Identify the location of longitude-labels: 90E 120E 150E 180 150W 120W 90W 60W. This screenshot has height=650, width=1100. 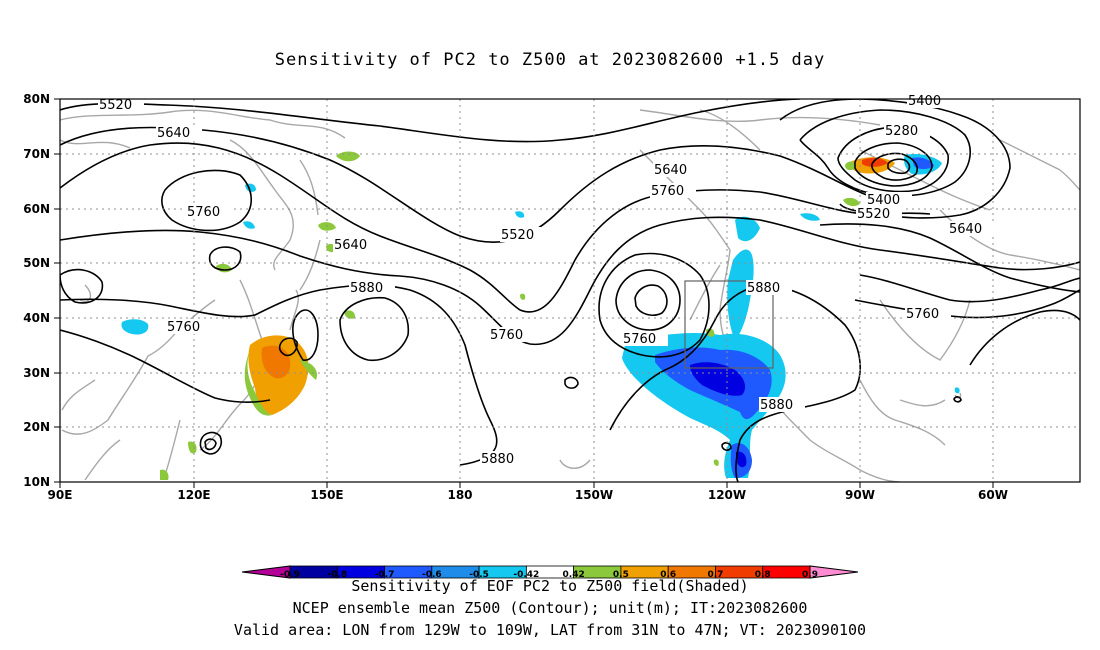
(528, 495).